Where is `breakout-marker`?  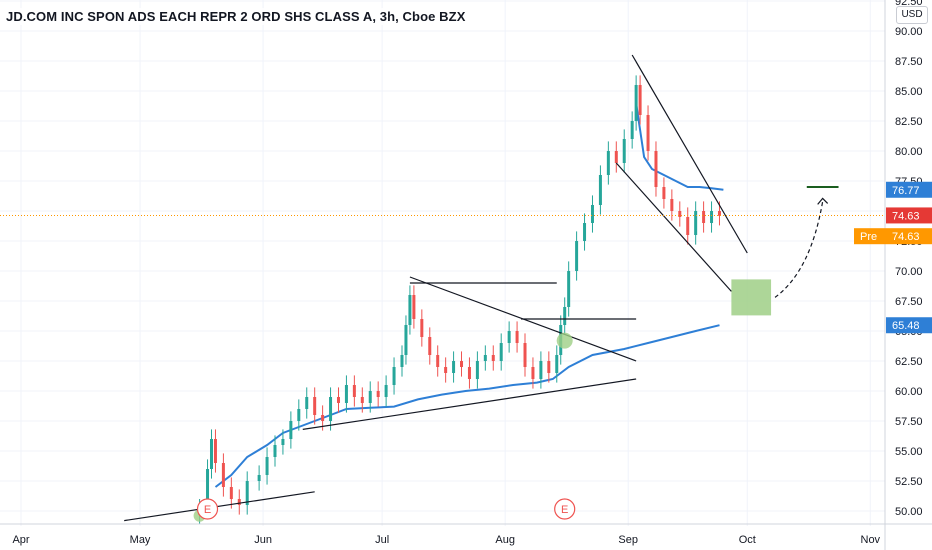 breakout-marker is located at coordinates (564, 340).